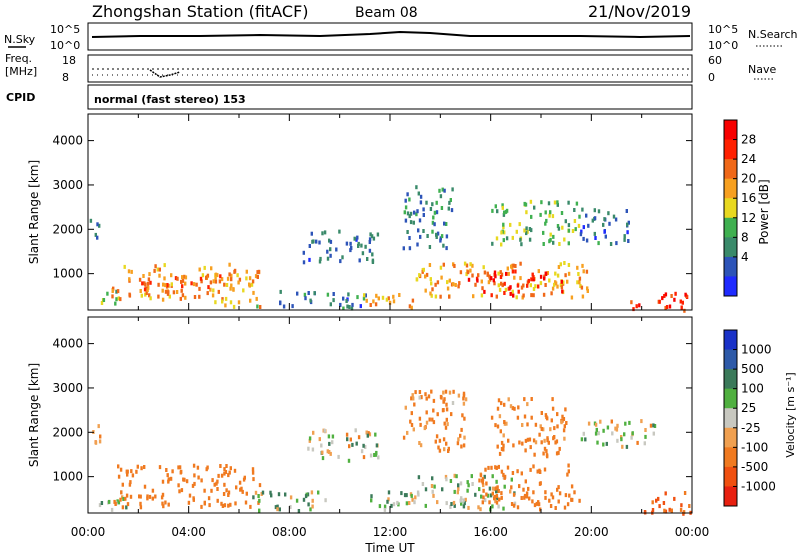 This screenshot has width=800, height=554. What do you see at coordinates (386, 13) in the screenshot?
I see `beam-label: Beam 08` at bounding box center [386, 13].